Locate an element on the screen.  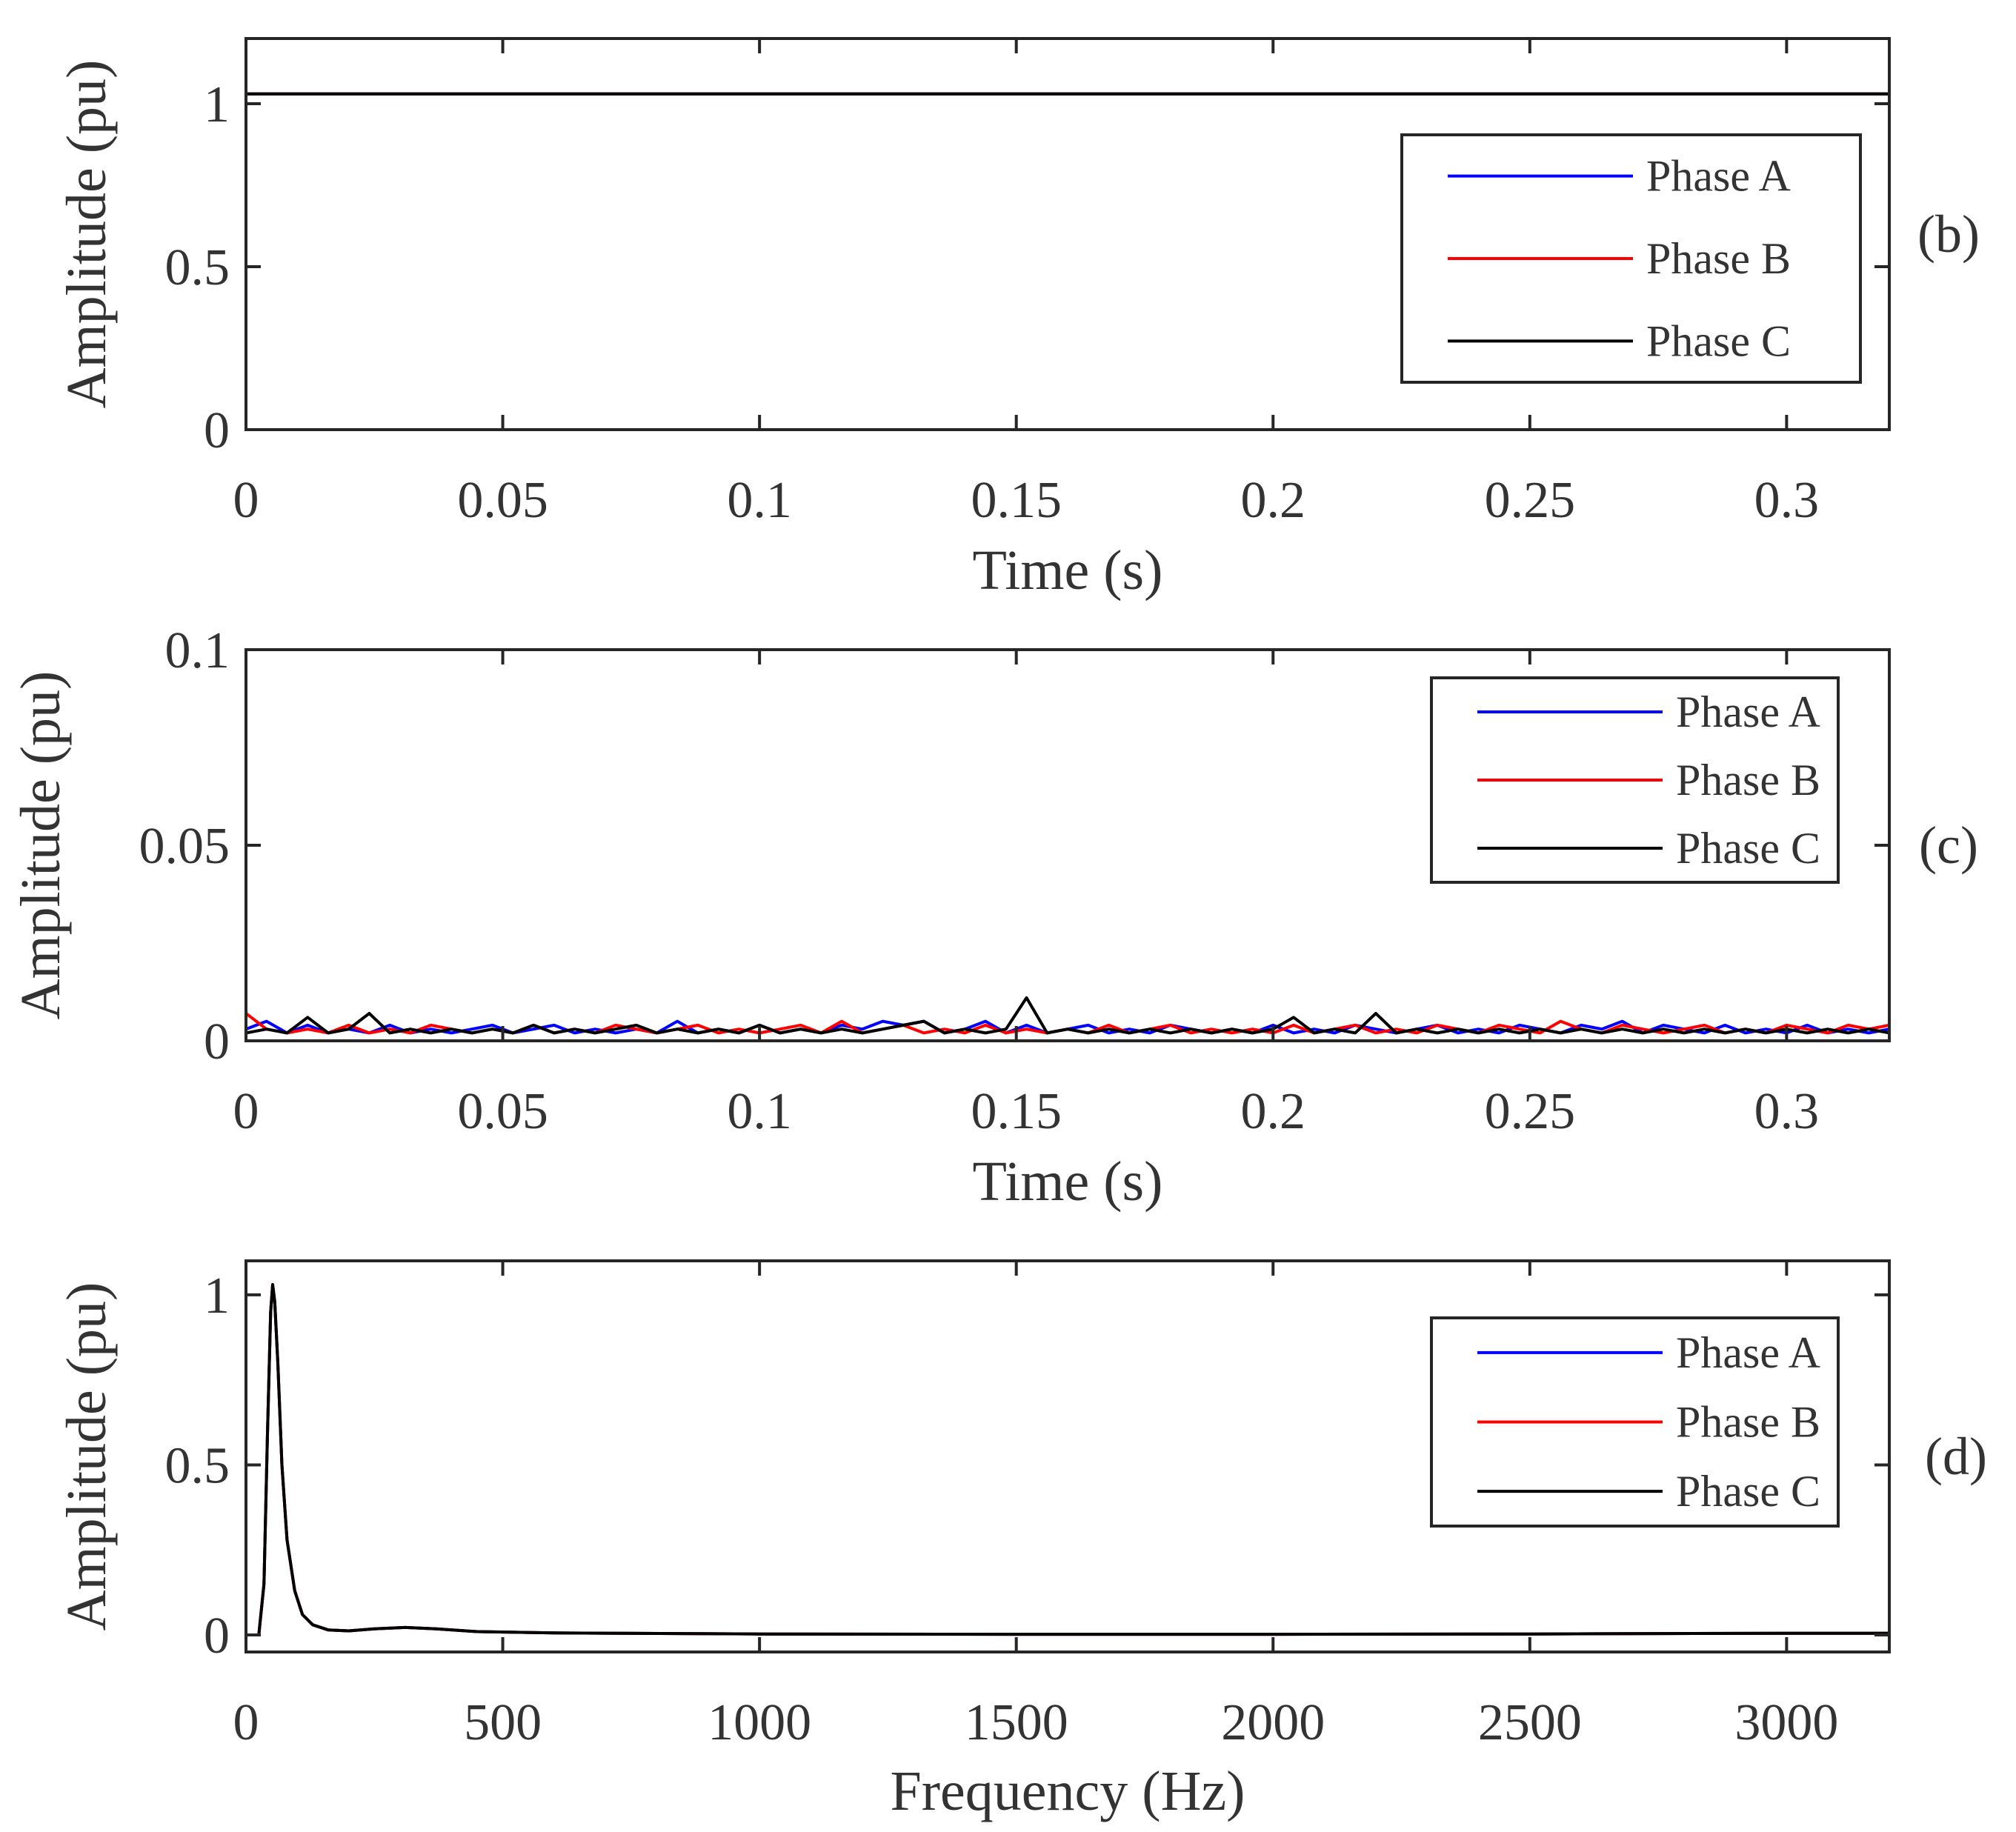
series-group is located at coordinates (1067, 1015).